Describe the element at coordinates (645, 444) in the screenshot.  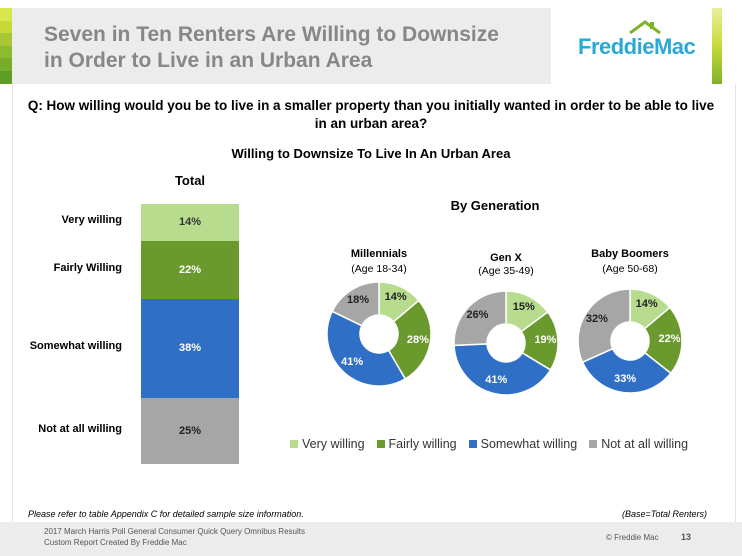
I see `legend-label: Not at all willing` at that location.